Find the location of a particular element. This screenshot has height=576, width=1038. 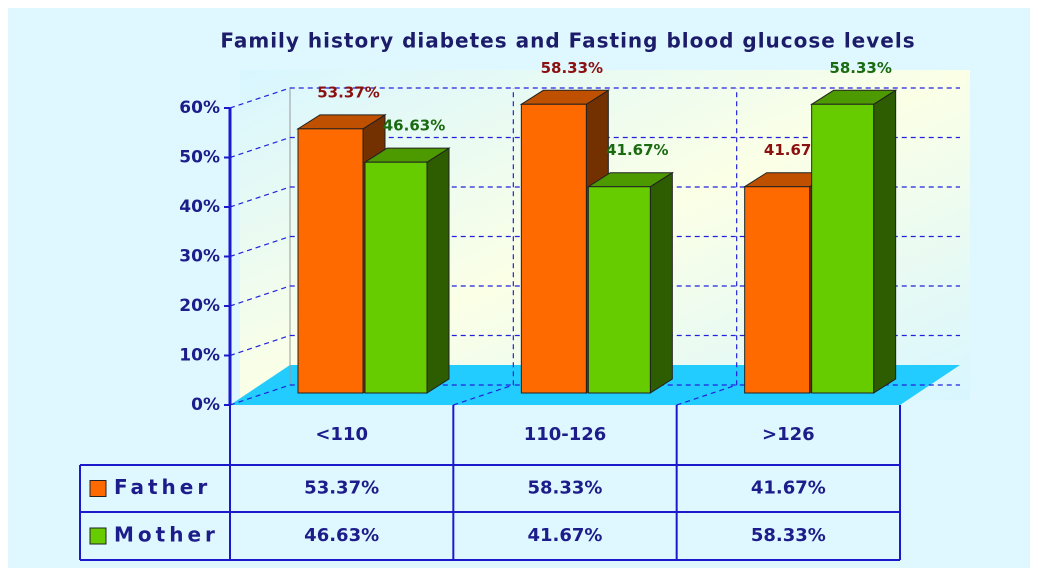

table-cell: 53.37% is located at coordinates (341, 488).